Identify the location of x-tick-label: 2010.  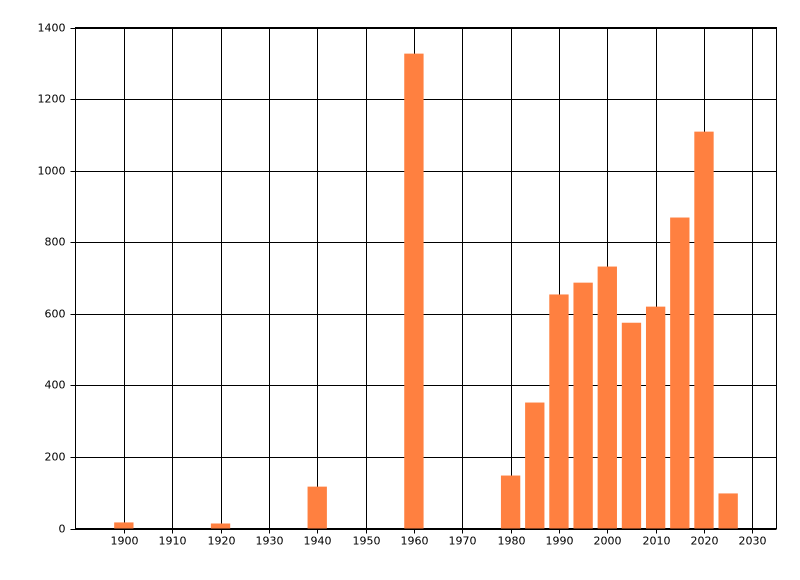
(657, 541).